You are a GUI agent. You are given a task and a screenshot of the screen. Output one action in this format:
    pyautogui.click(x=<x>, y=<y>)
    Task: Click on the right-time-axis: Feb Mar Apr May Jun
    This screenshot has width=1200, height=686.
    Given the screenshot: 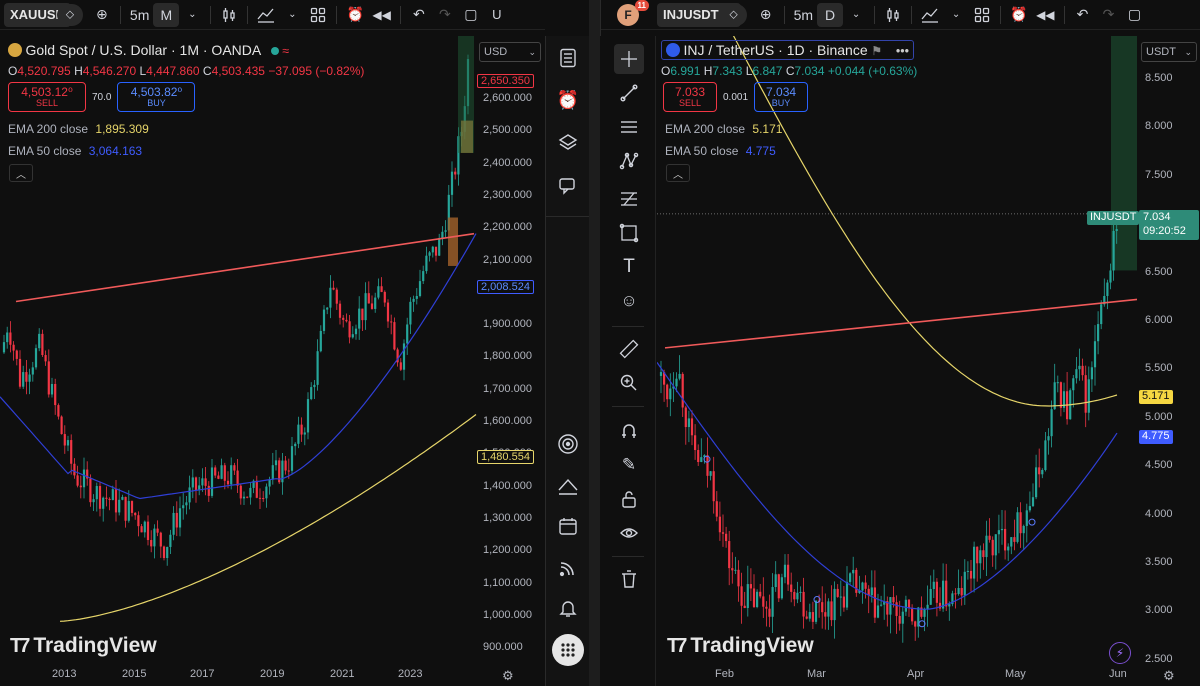 What is the action you would take?
    pyautogui.click(x=899, y=675)
    